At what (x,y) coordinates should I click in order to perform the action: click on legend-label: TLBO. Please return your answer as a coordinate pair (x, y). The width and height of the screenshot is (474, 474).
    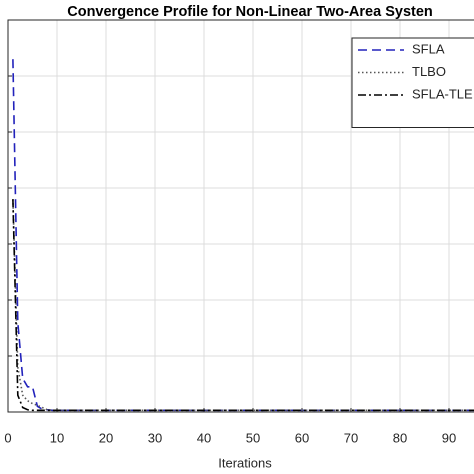
    Looking at the image, I should click on (429, 71).